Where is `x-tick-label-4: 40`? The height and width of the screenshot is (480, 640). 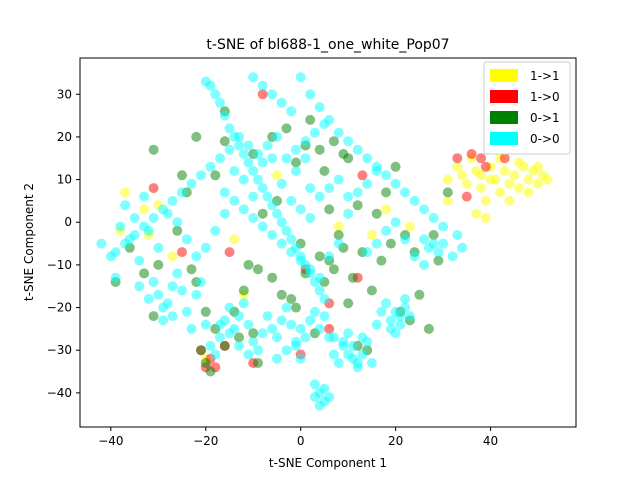 x-tick-label-4: 40 is located at coordinates (490, 441).